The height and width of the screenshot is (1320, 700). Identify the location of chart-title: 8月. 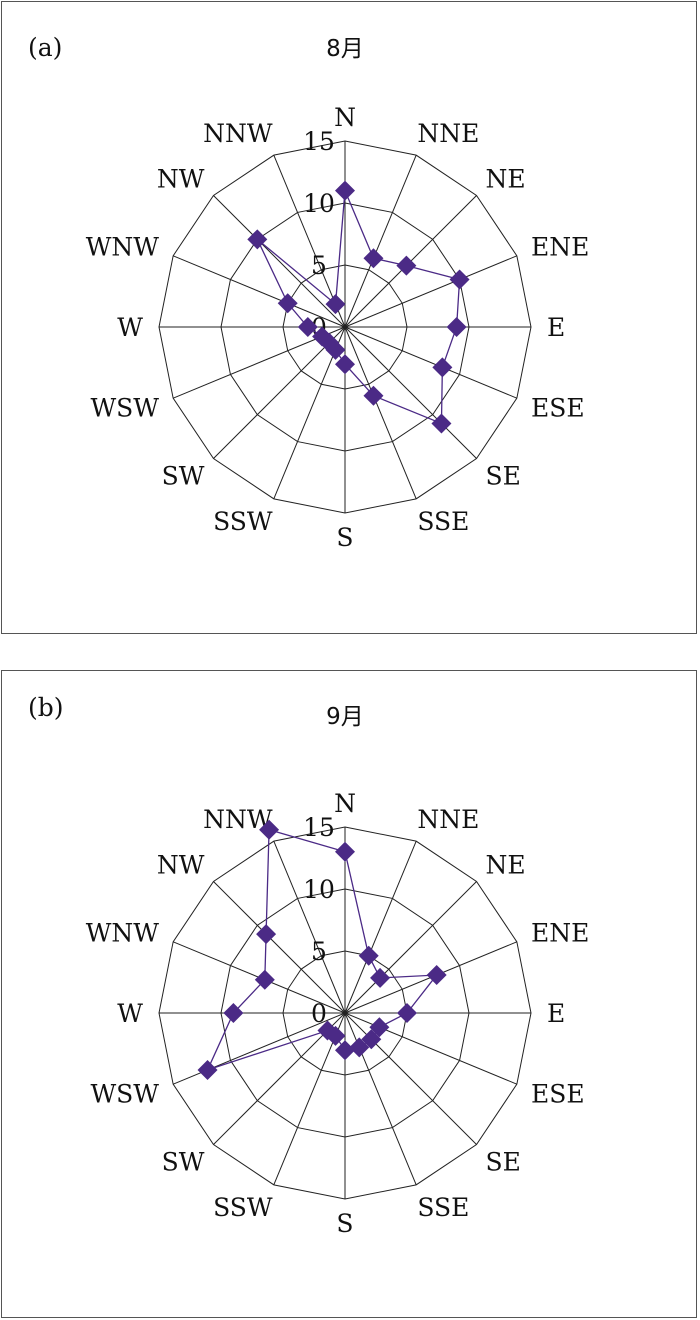
(345, 49).